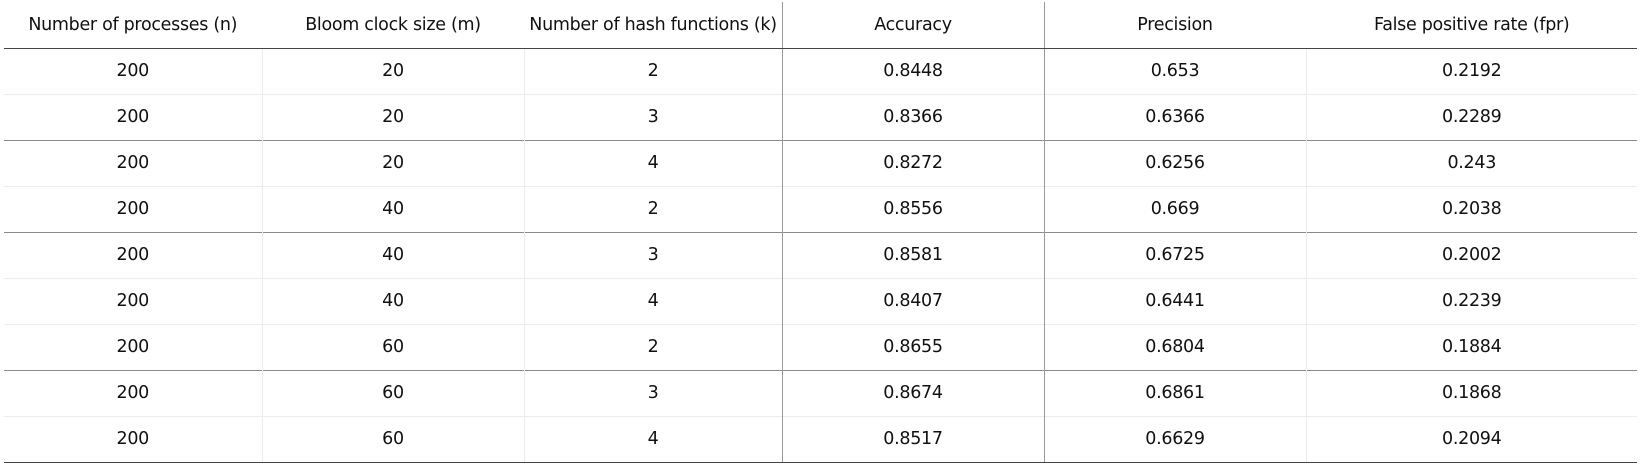 The image size is (1641, 471). What do you see at coordinates (1471, 254) in the screenshot?
I see `cell-false-positive-rate: 0.2002` at bounding box center [1471, 254].